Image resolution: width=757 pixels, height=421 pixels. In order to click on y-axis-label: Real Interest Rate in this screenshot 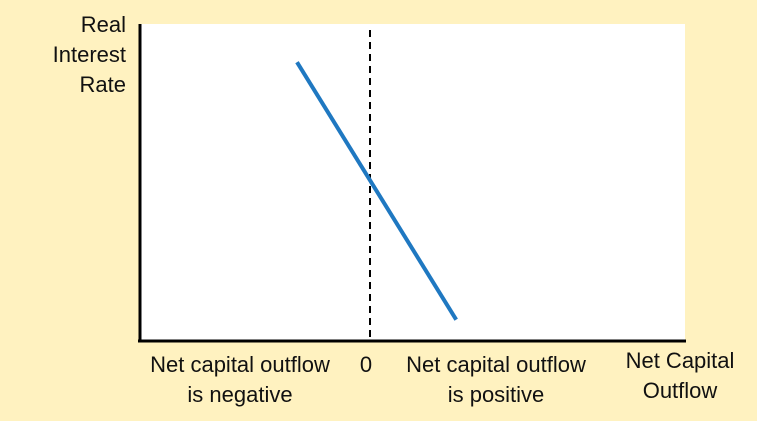, I will do `click(89, 54)`.